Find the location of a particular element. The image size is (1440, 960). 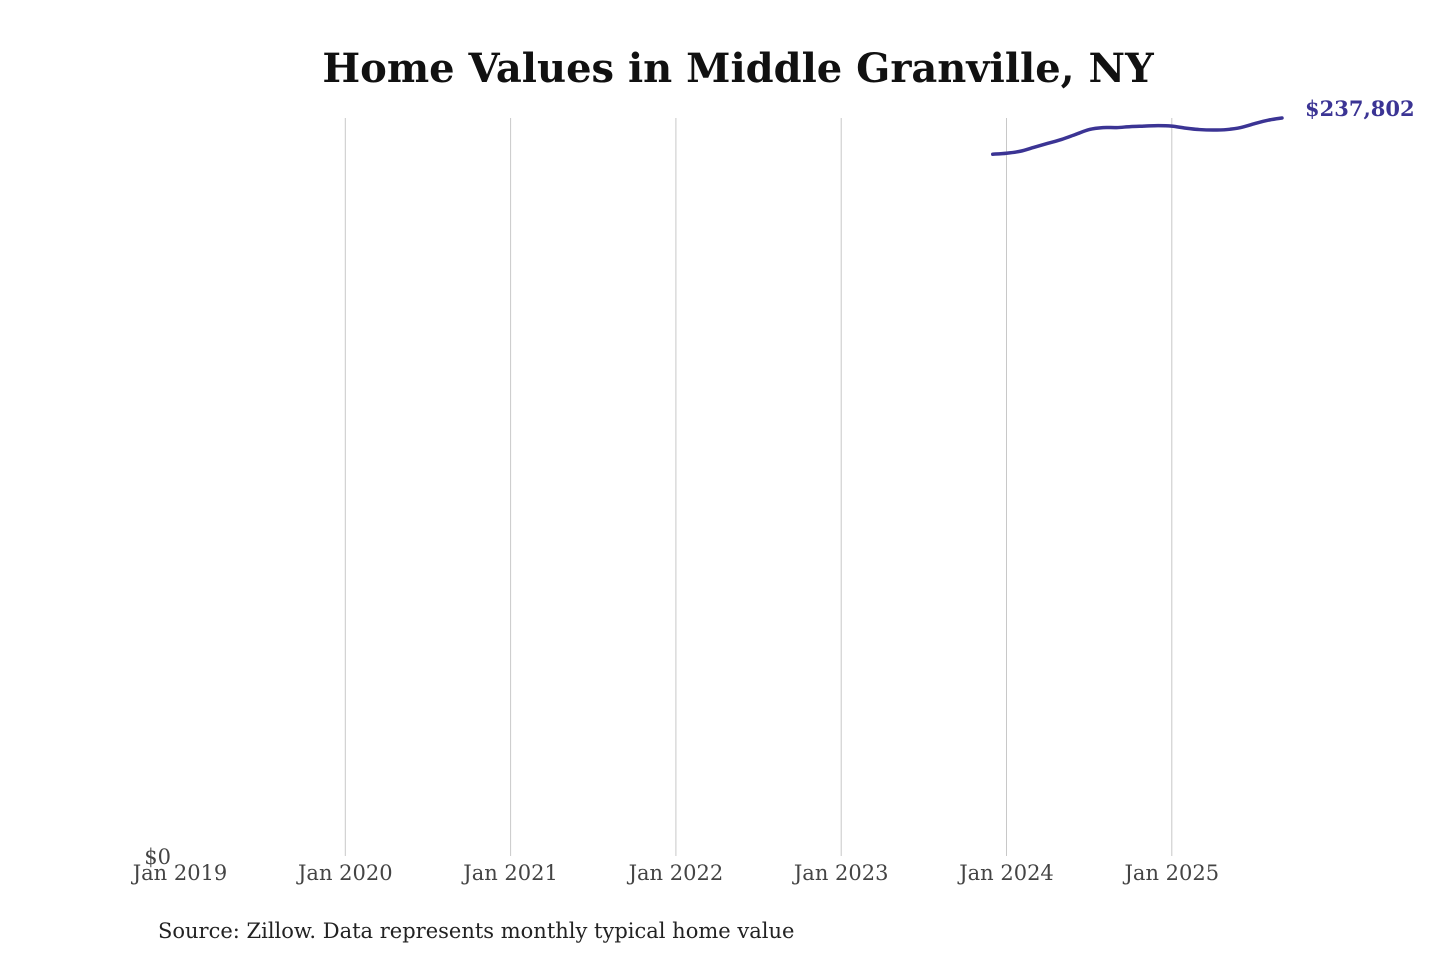

x-tick-label: Jan 2024 is located at coordinates (1005, 873).